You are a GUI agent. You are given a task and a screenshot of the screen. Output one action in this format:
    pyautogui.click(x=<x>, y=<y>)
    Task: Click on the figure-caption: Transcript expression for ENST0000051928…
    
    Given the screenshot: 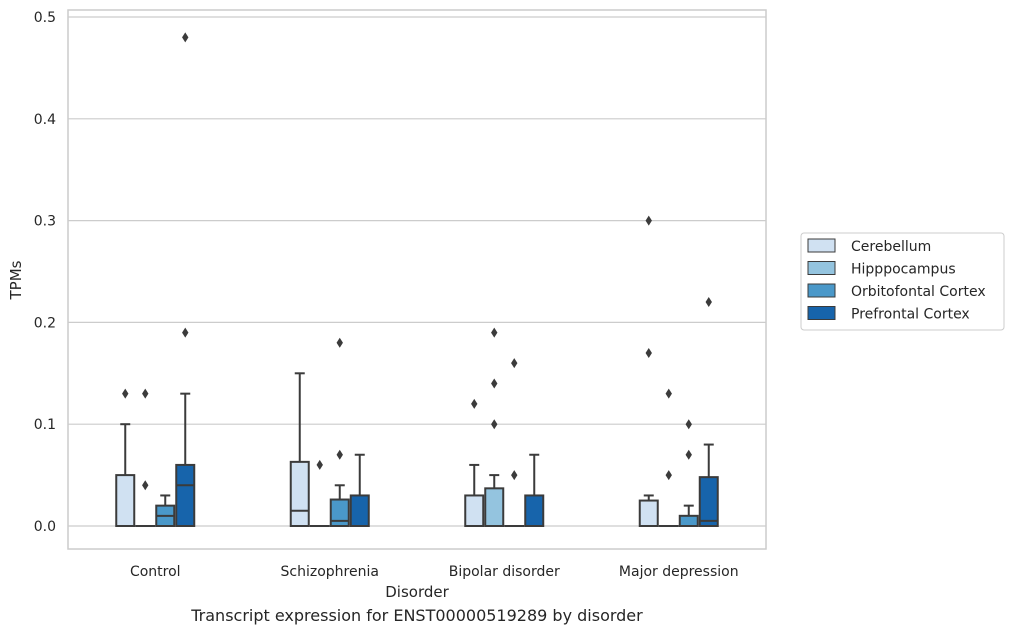 What is the action you would take?
    pyautogui.click(x=417, y=615)
    